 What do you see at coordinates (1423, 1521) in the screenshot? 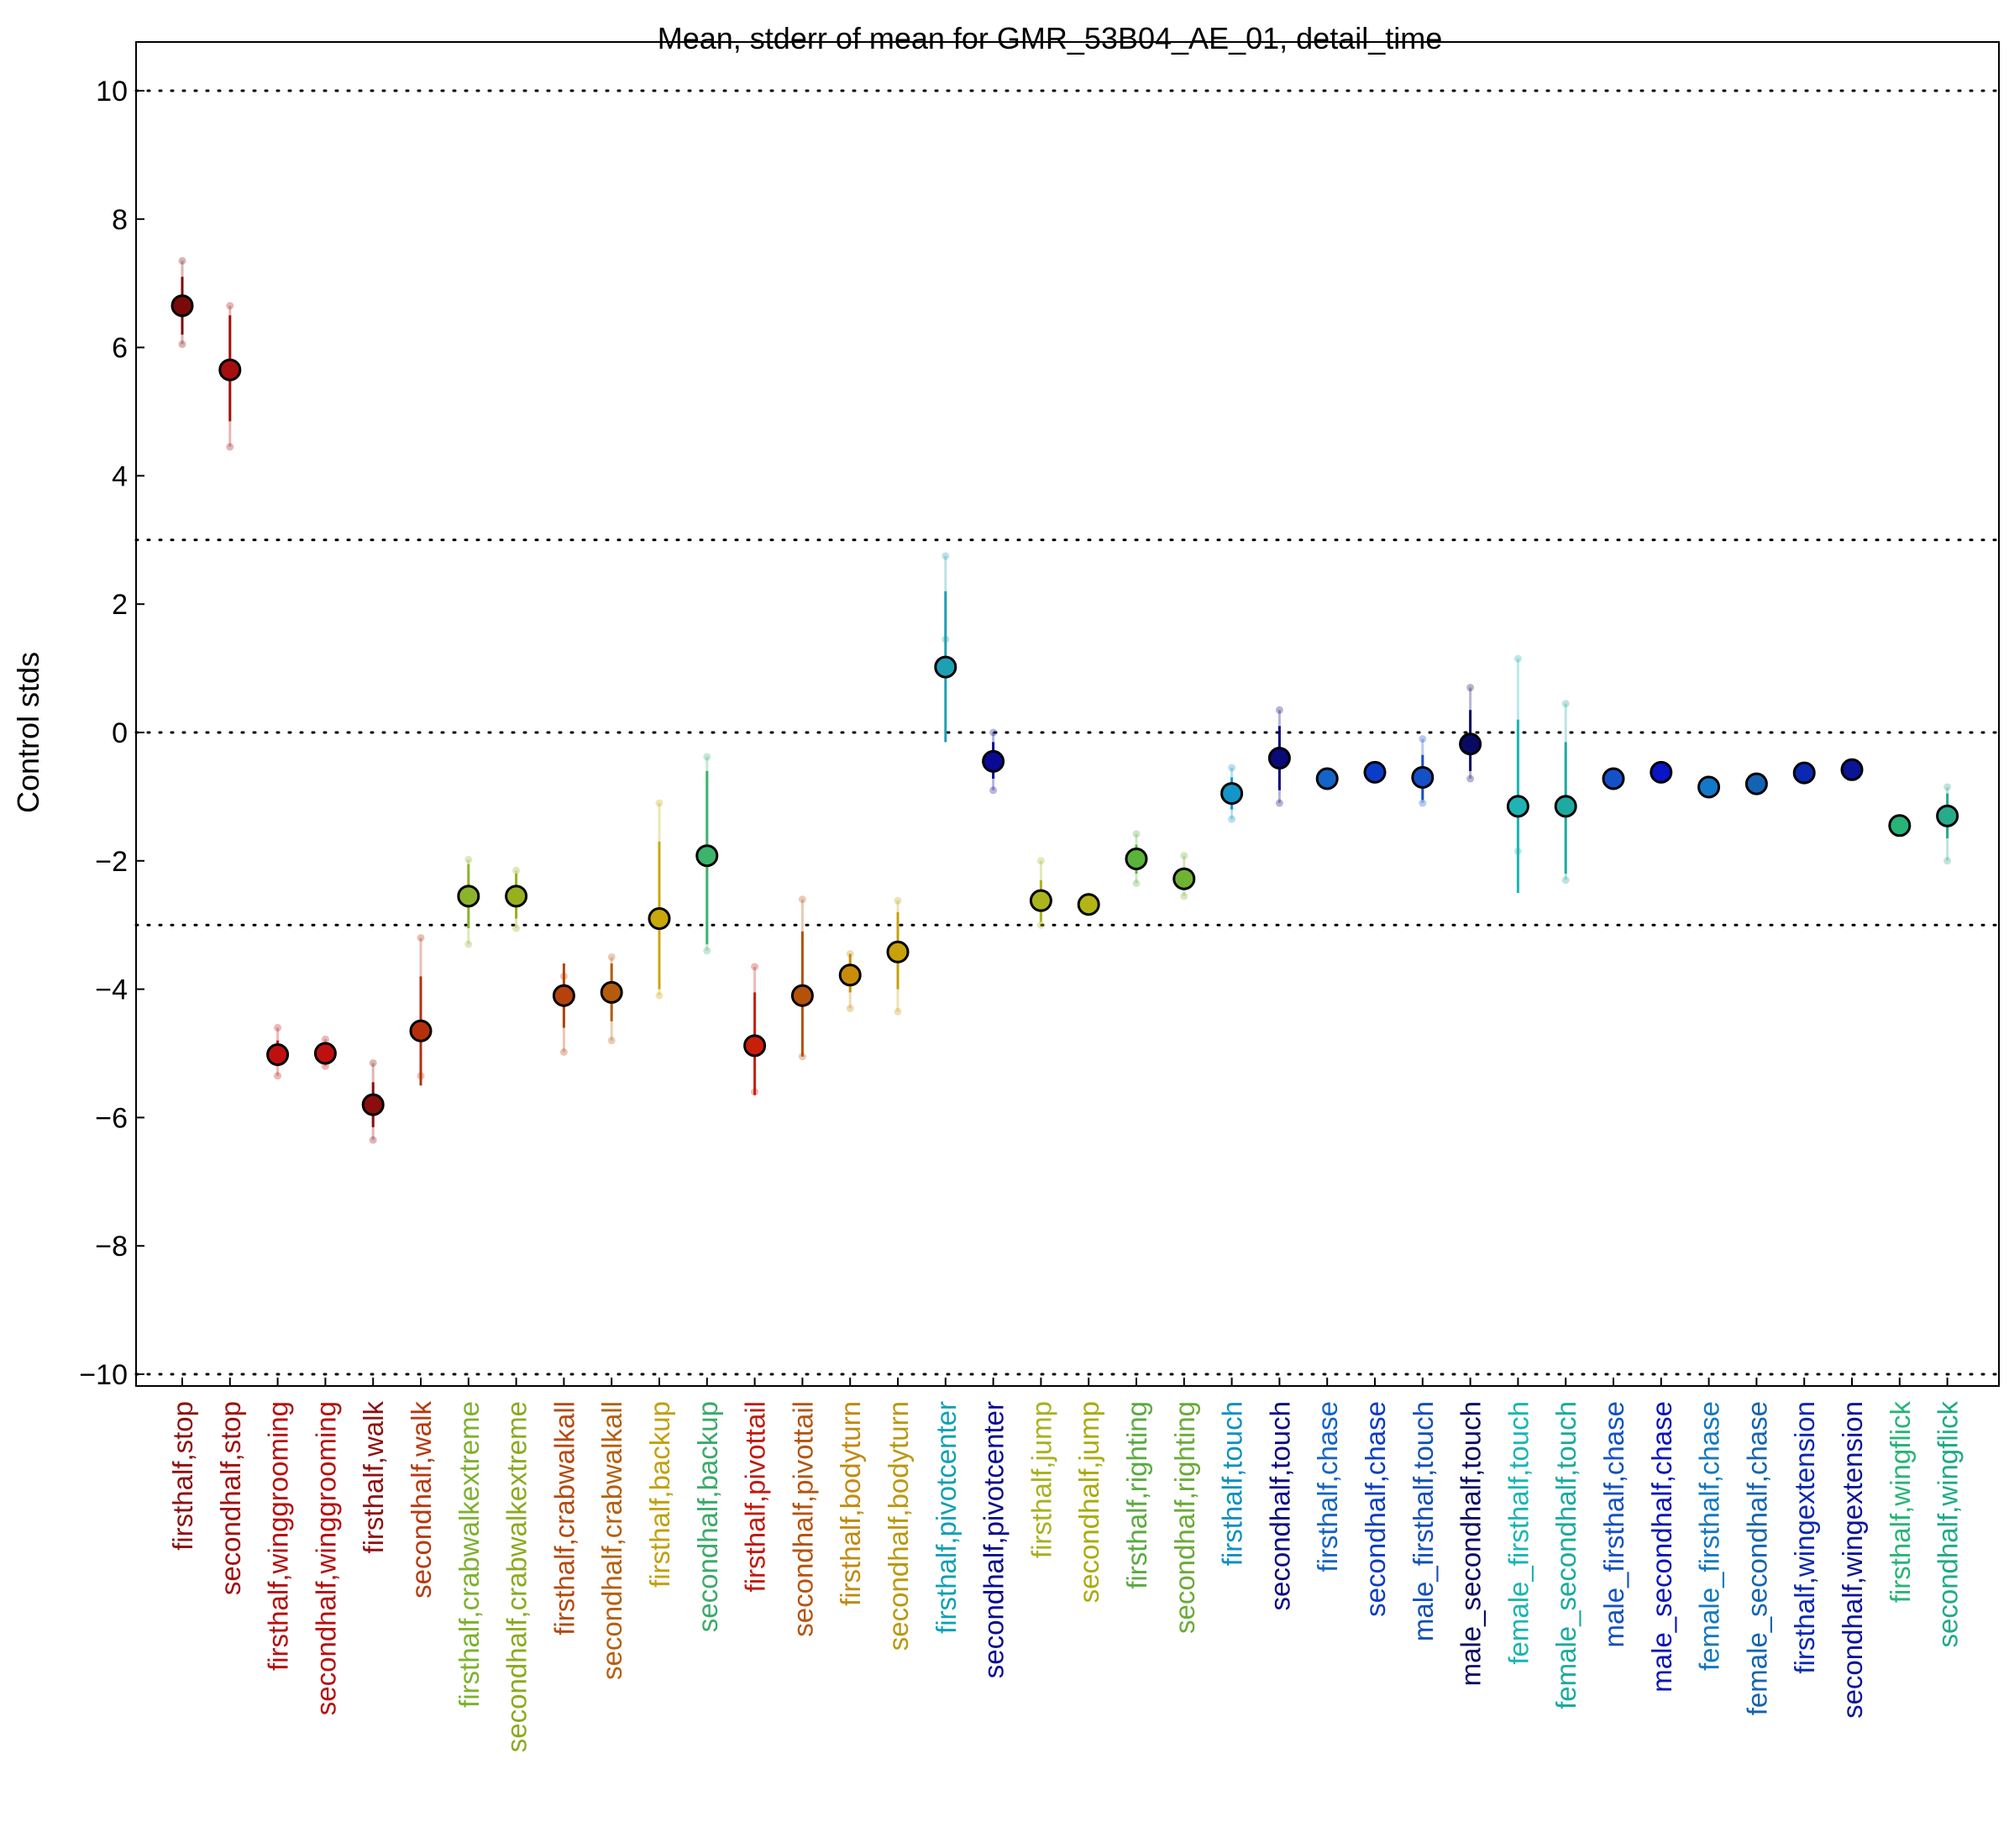
I see `x-tick-label: male_firsthalf,touch` at bounding box center [1423, 1521].